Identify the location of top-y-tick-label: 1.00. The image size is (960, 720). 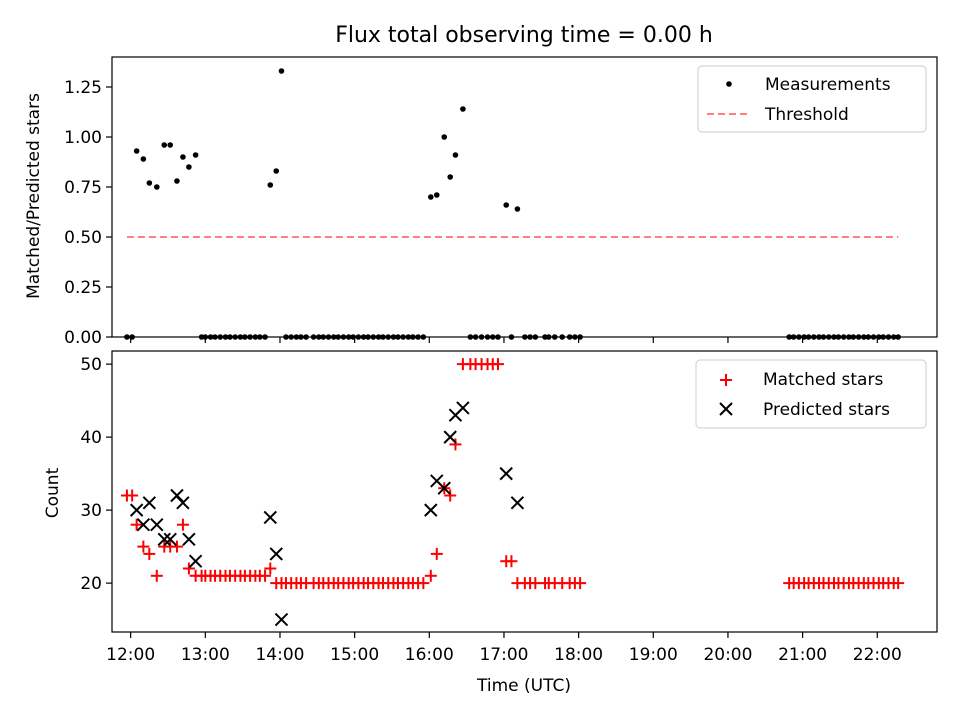
(83, 138).